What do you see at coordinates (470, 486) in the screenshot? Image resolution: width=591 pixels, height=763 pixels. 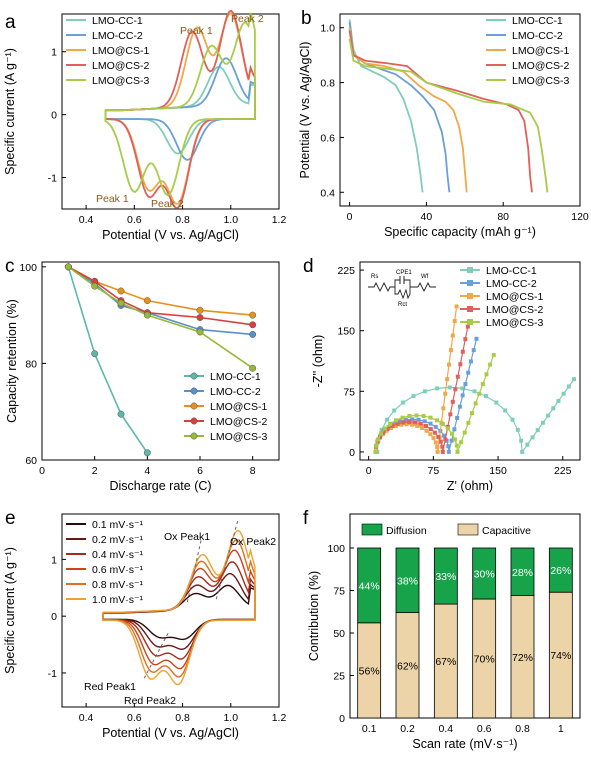 I see `x-axis-label: Z' (ohm)` at bounding box center [470, 486].